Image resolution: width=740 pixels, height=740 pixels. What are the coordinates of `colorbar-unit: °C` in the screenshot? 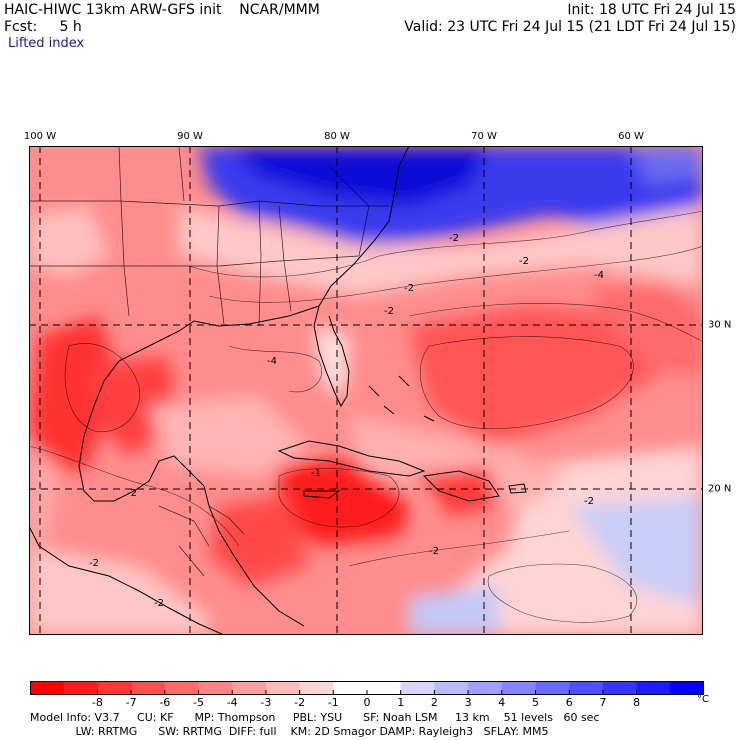 It's located at (703, 699).